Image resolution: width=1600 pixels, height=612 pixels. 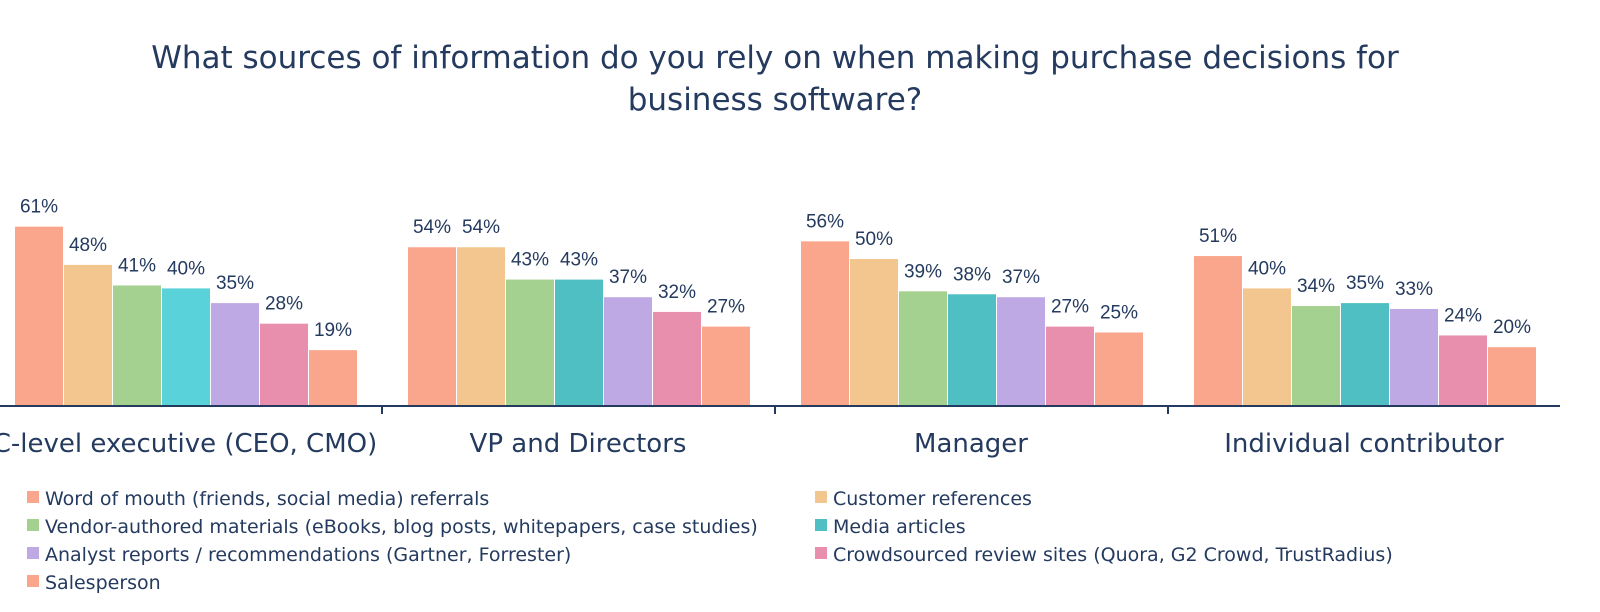 What do you see at coordinates (137, 265) in the screenshot?
I see `value-label-1-series-3: 41%` at bounding box center [137, 265].